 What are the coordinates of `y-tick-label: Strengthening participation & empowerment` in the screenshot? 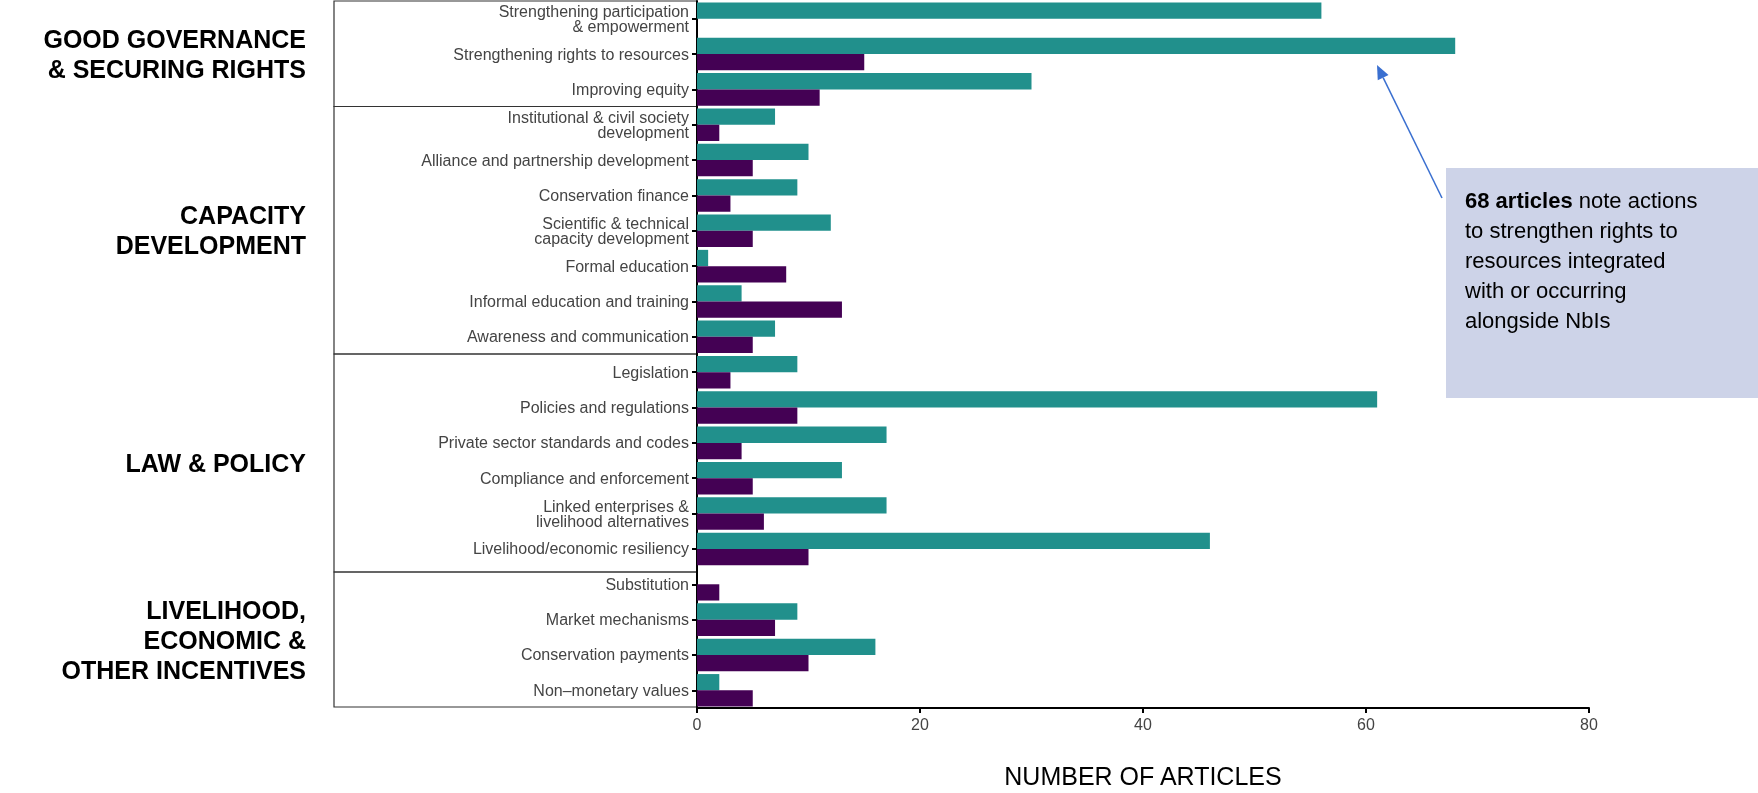 It's located at (594, 18).